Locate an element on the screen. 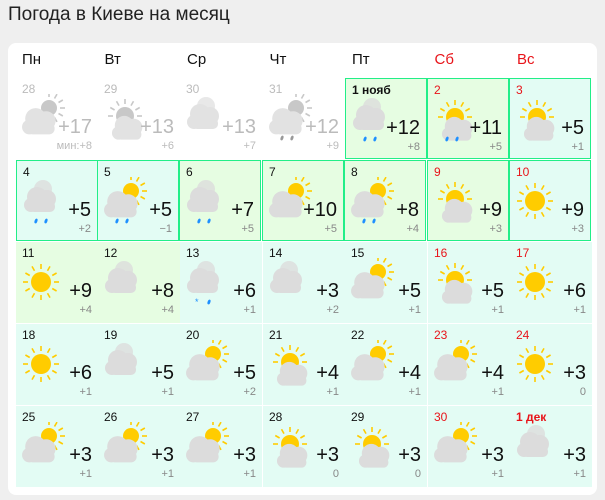  day-cell: 14 +3 +2 is located at coordinates (304, 282).